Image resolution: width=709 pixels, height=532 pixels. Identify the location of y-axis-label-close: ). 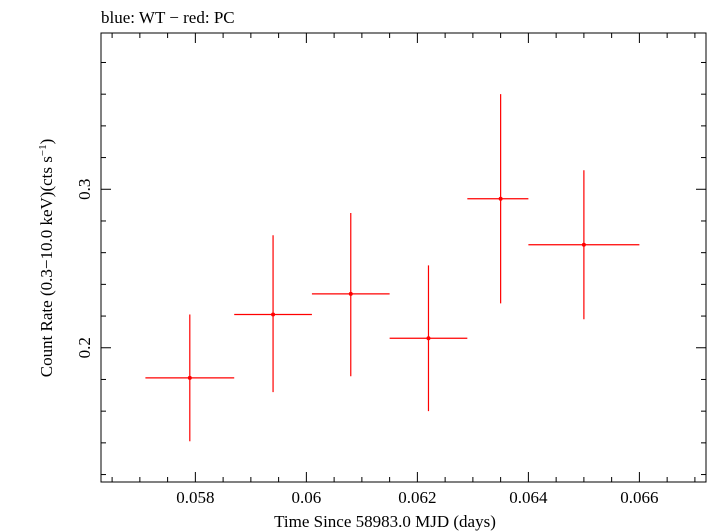
(46, 142).